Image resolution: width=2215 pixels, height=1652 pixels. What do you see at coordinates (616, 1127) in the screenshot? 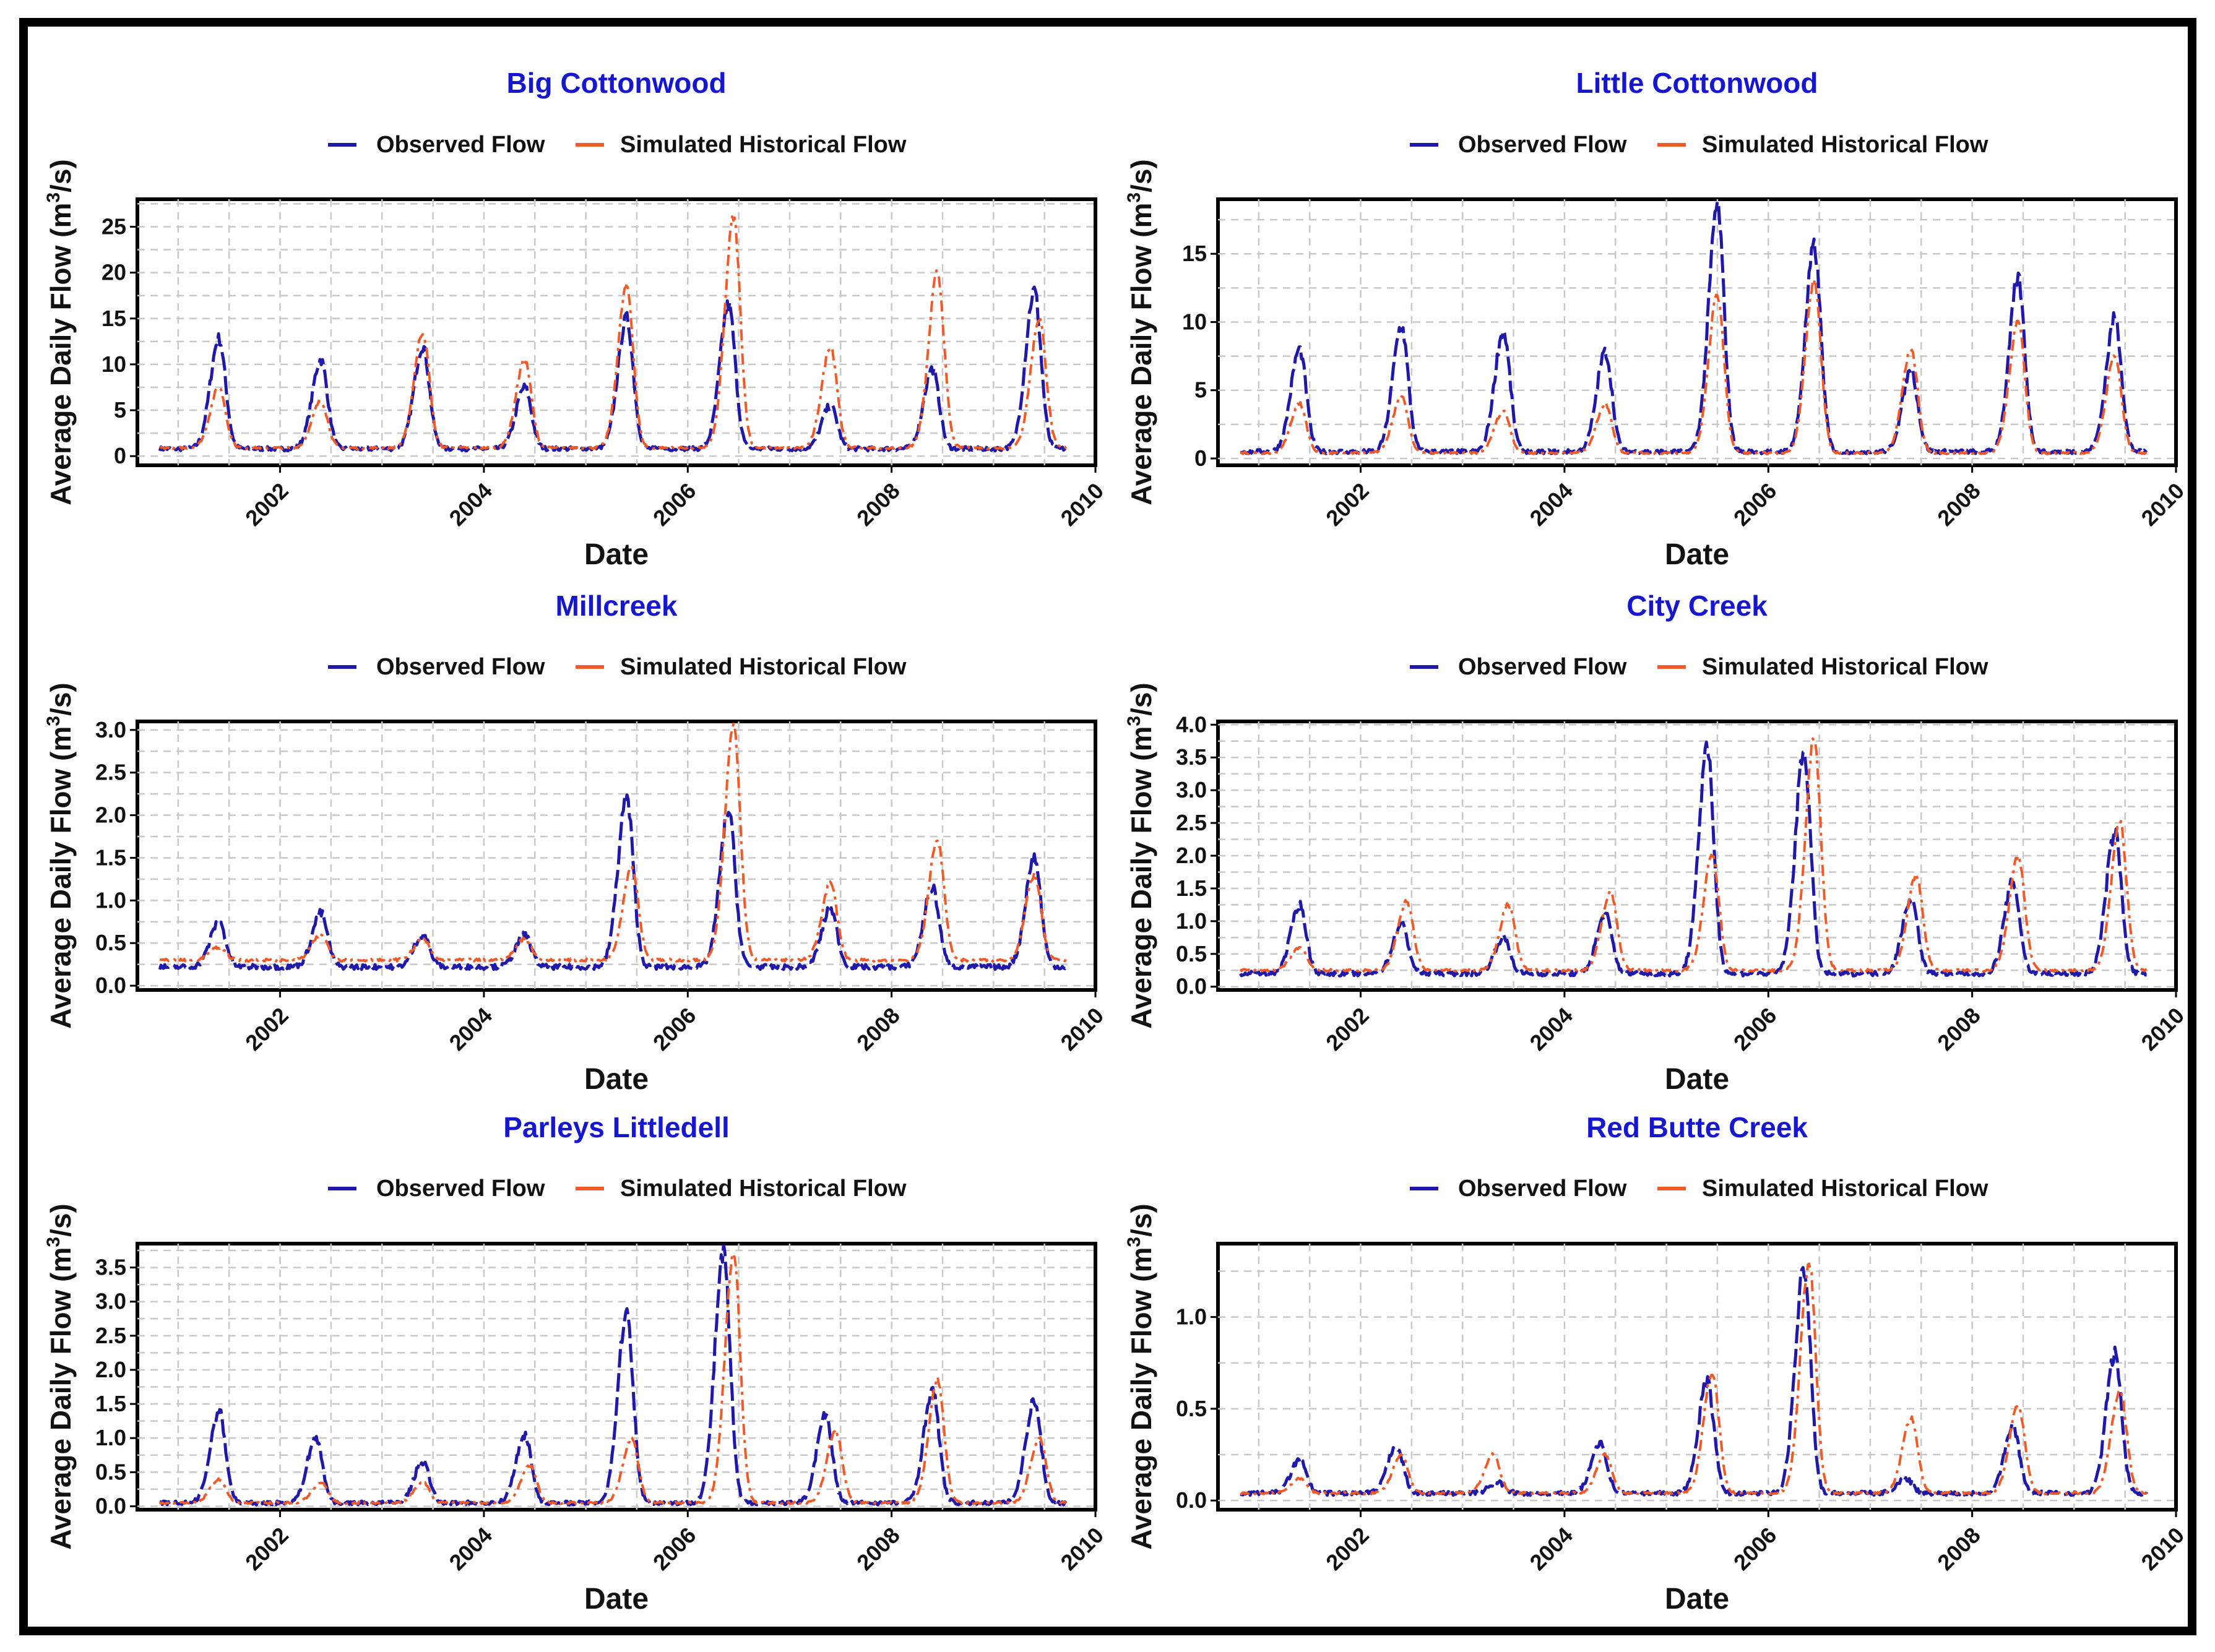
I see `chart-title: Parleys Littledell` at bounding box center [616, 1127].